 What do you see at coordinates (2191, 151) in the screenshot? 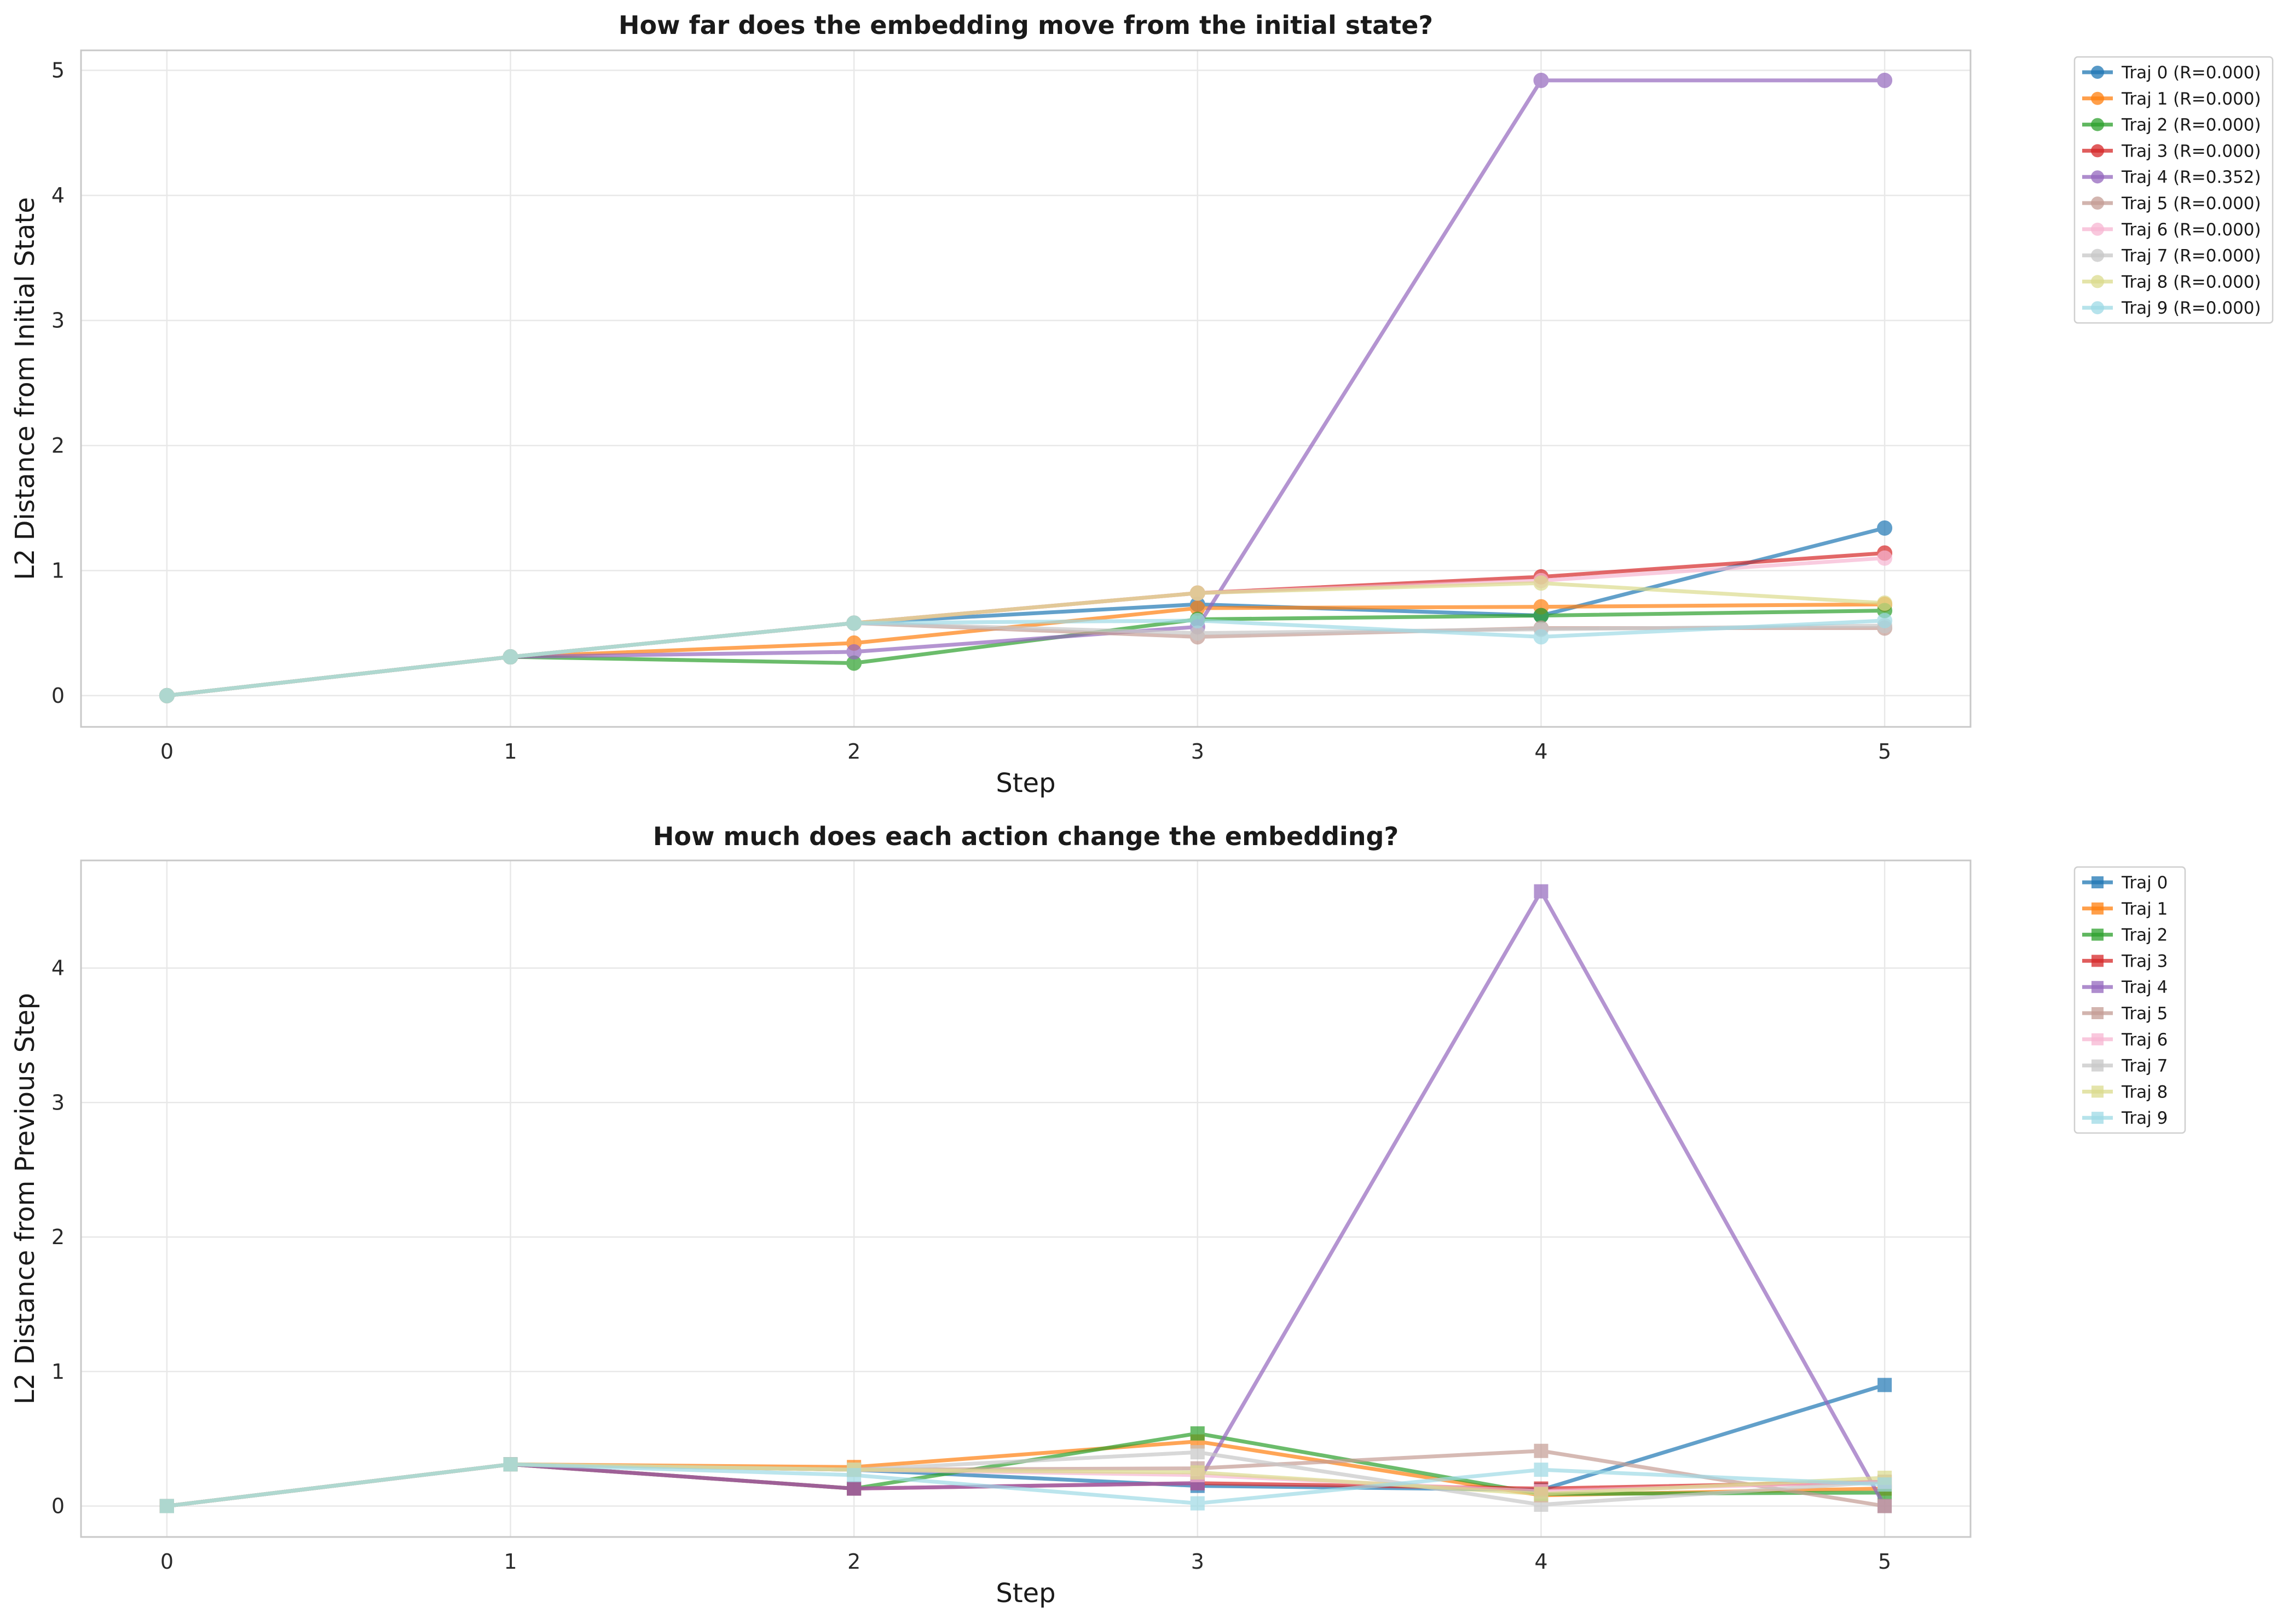
I see `legend-label: Traj 3 (R=0.000)` at bounding box center [2191, 151].